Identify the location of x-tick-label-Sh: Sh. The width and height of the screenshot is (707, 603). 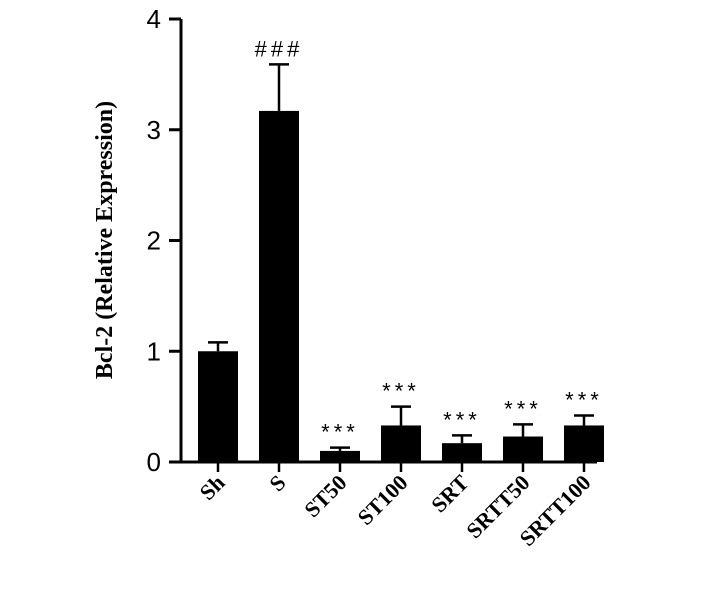
(212, 487).